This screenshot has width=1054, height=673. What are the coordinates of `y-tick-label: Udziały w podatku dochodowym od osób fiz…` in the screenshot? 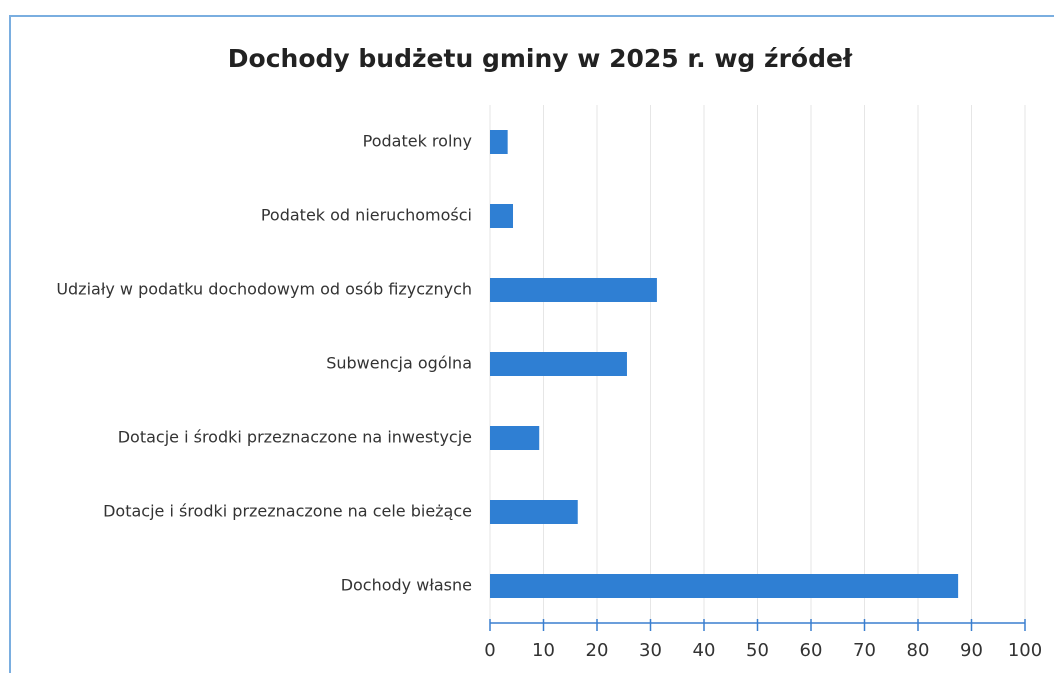 It's located at (264, 289).